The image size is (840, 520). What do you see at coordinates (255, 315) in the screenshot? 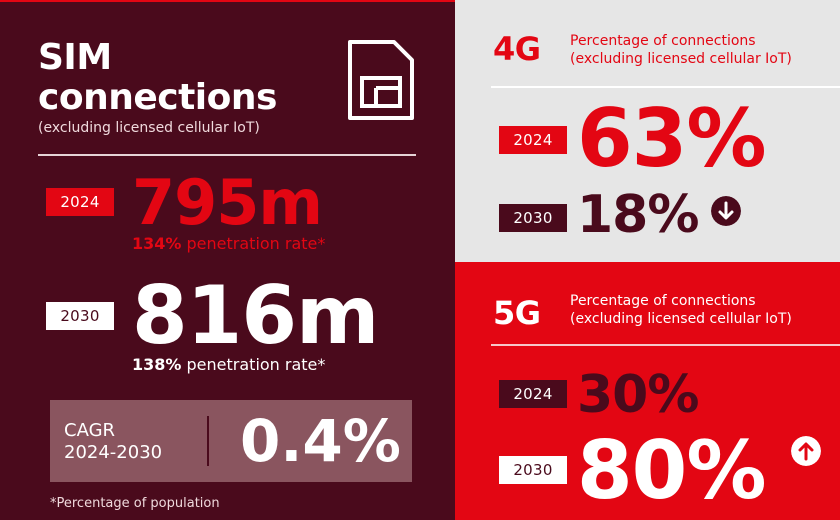
I see `sim-2030-value: 816m` at bounding box center [255, 315].